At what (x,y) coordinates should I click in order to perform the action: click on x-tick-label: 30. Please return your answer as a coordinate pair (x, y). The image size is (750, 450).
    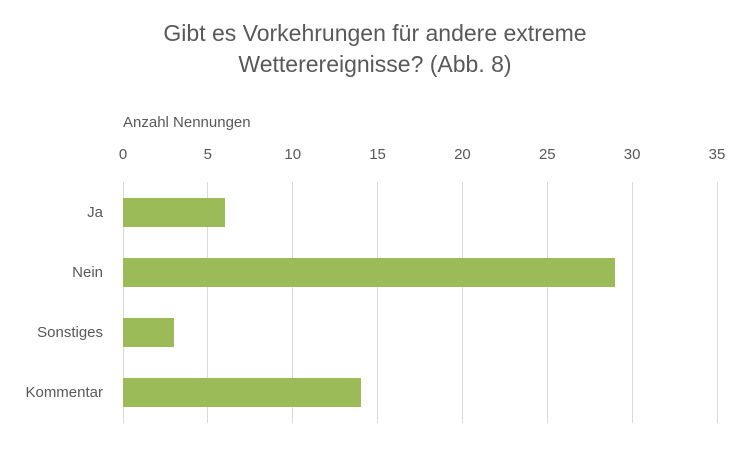
    Looking at the image, I should click on (632, 154).